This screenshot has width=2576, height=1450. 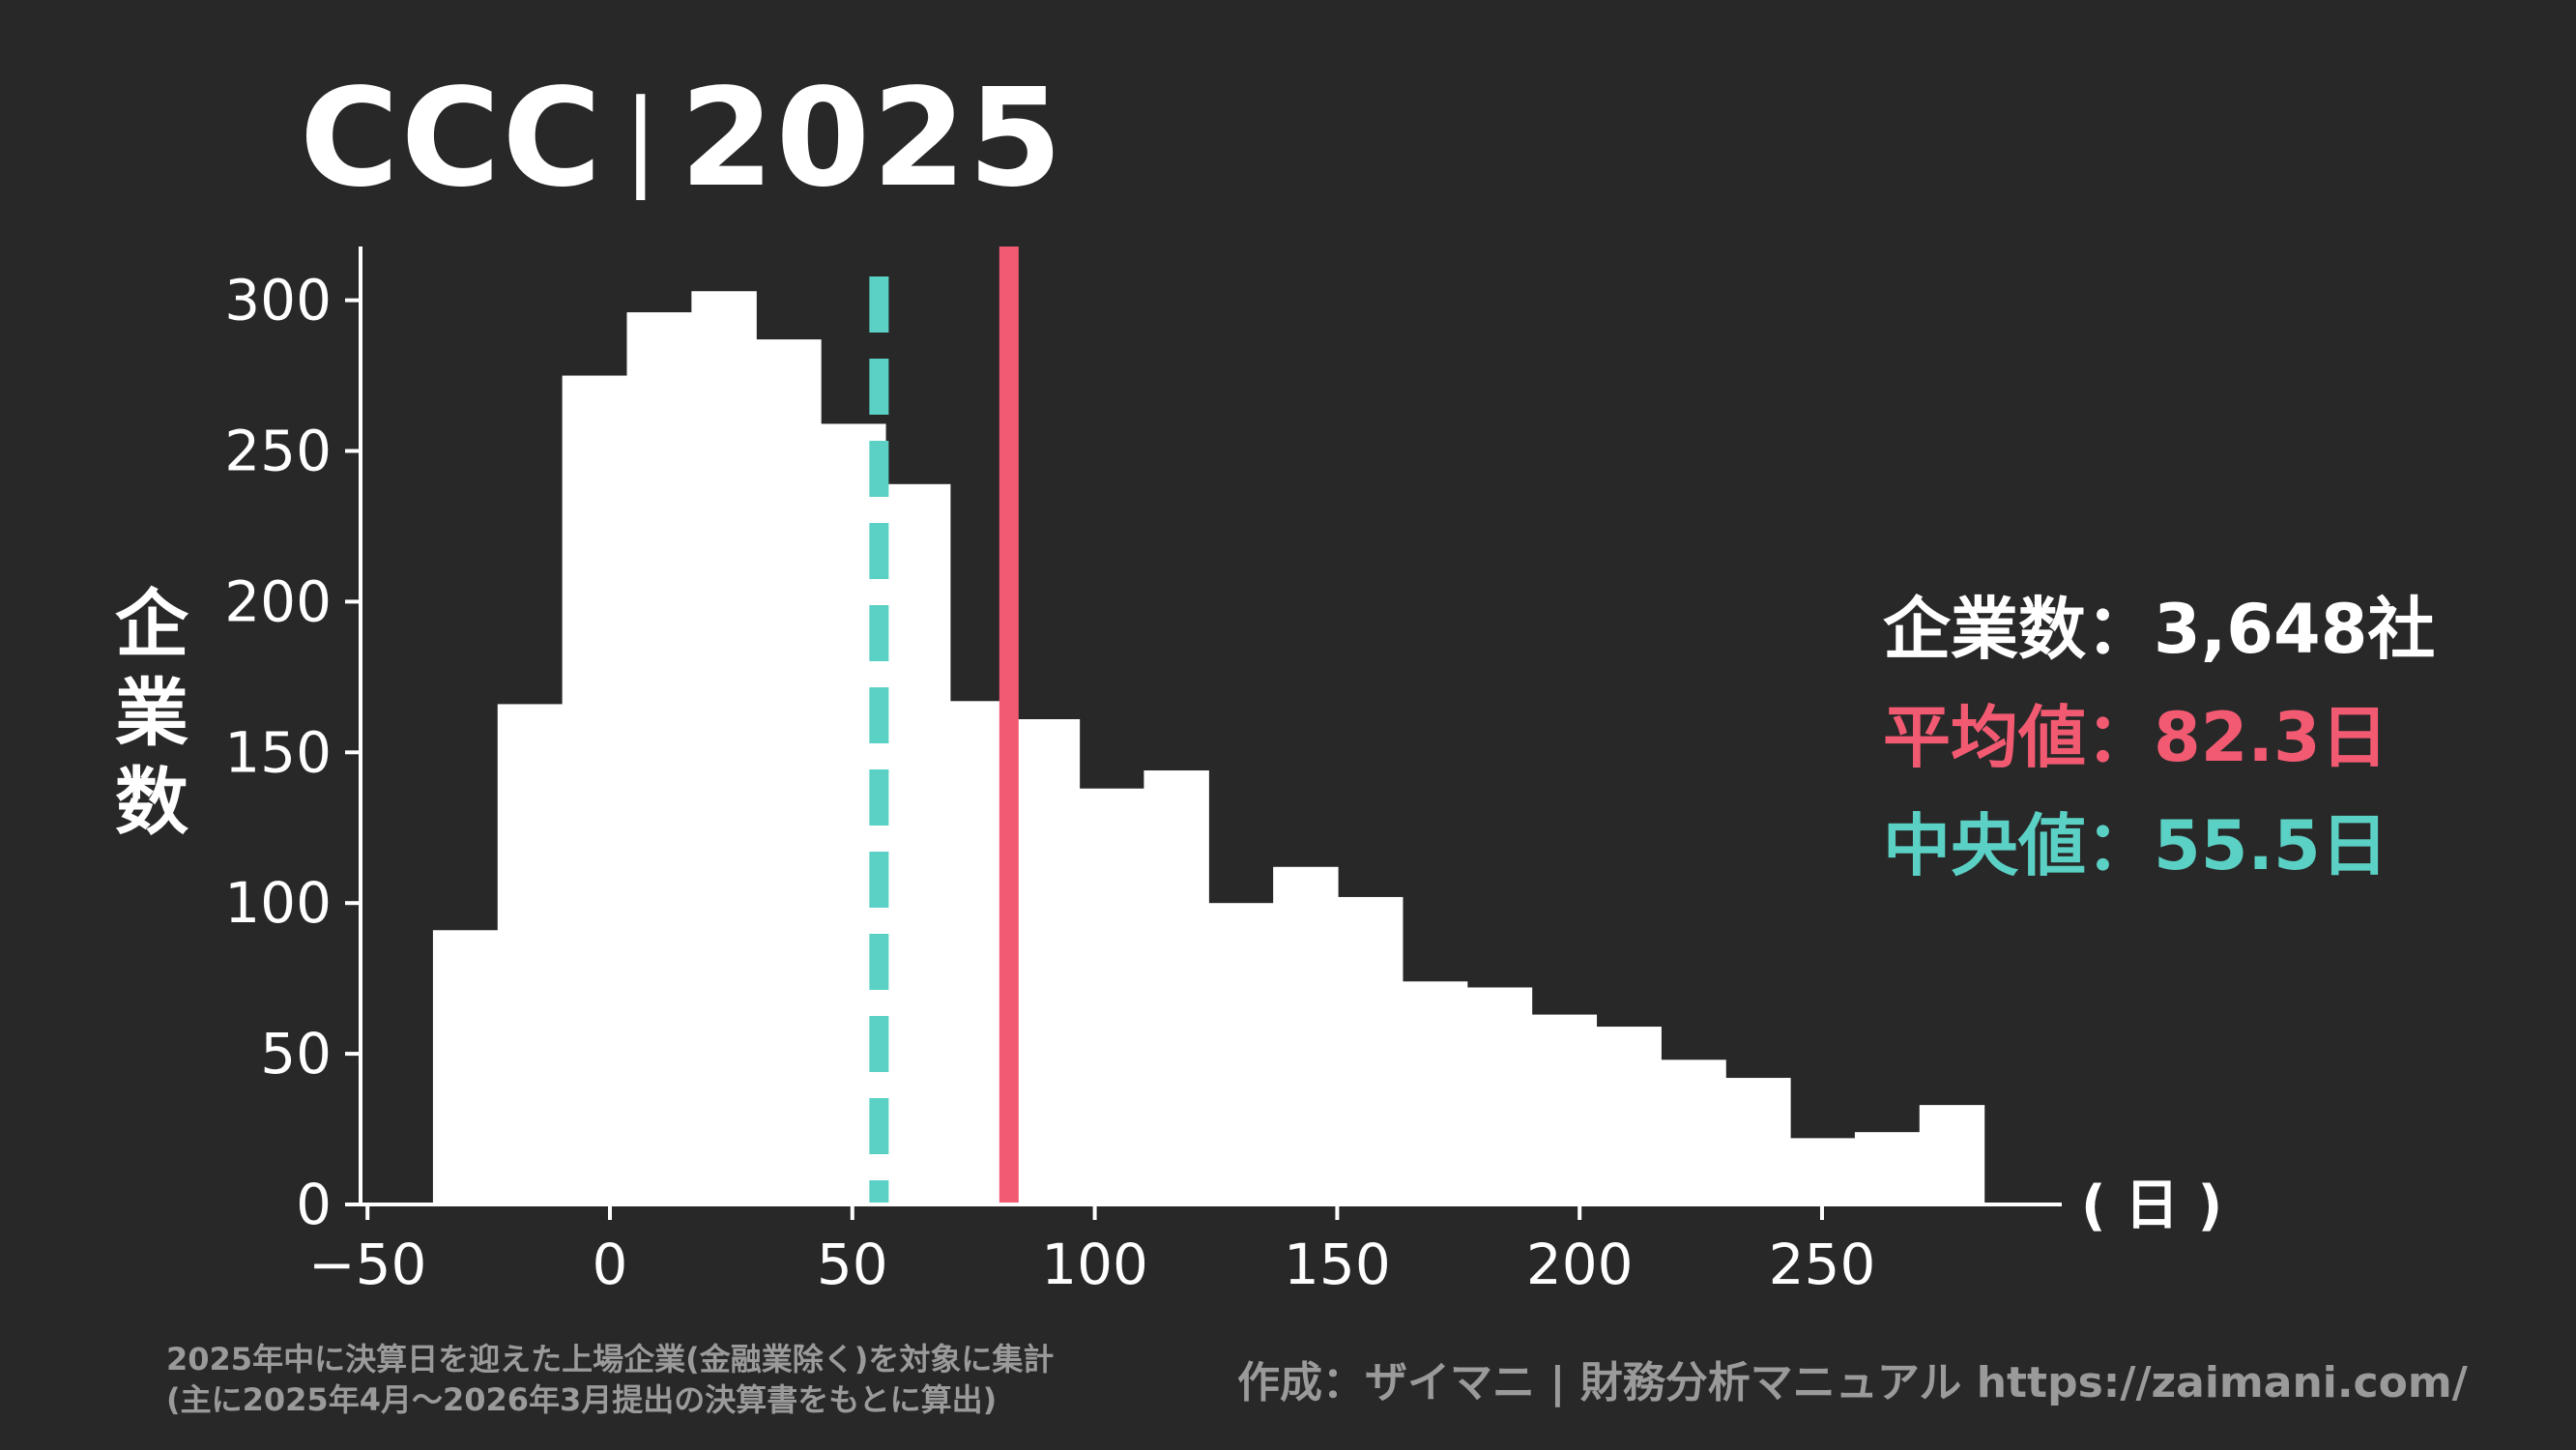 What do you see at coordinates (2271, 738) in the screenshot?
I see `mean-value: 82.3日` at bounding box center [2271, 738].